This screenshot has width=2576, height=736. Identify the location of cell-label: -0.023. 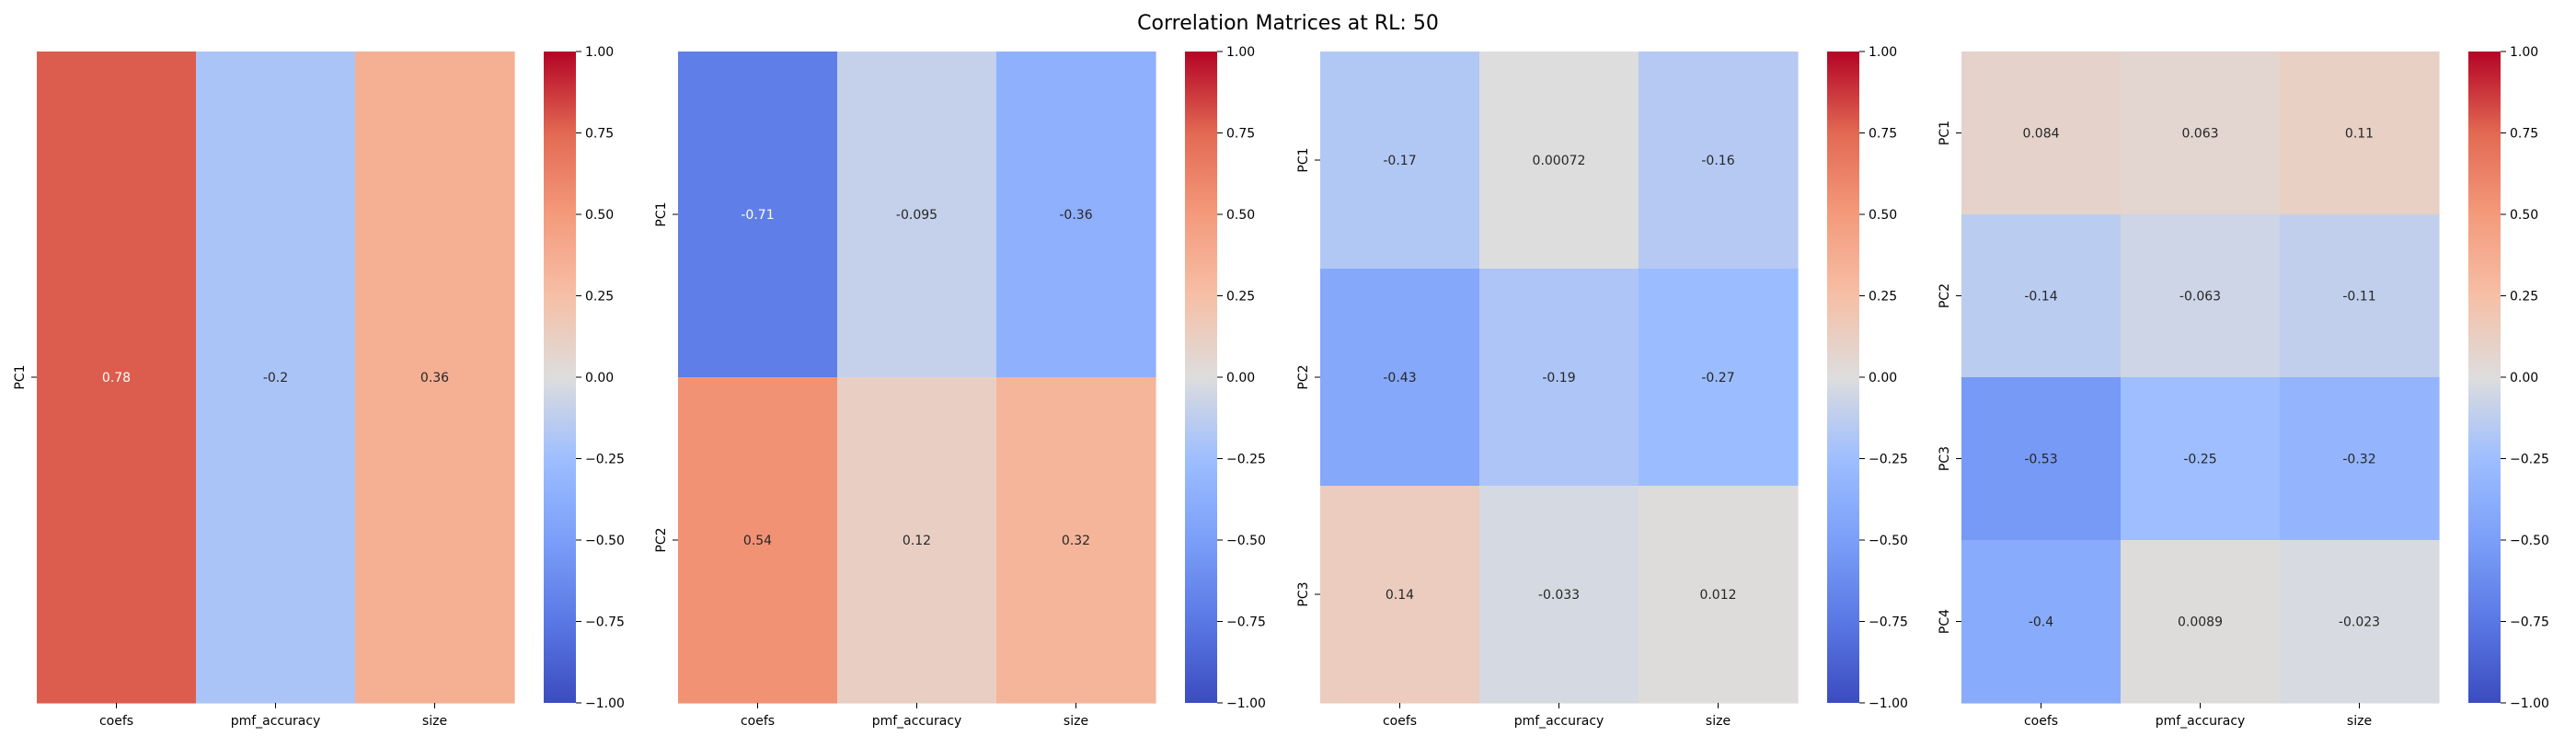
(2359, 622).